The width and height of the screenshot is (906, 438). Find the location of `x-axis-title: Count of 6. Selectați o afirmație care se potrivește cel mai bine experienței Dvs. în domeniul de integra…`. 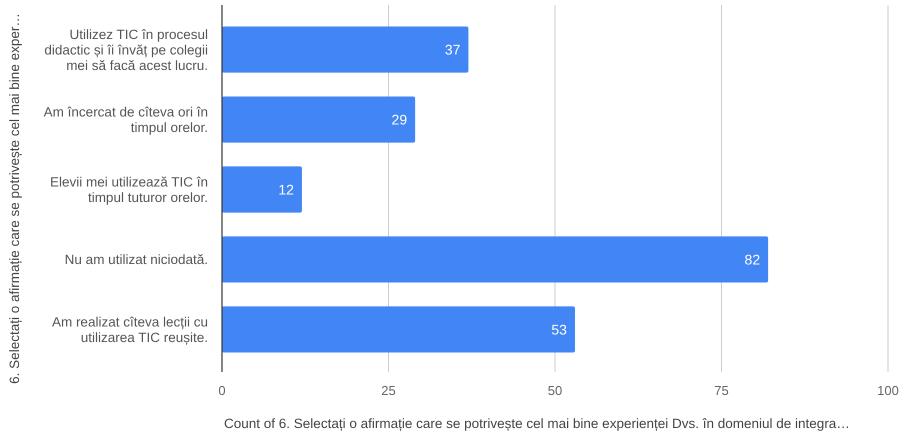

x-axis-title: Count of 6. Selectați o afirmație care se potrivește cel mai bine experienței Dvs. în domeniul de integra… is located at coordinates (537, 423).